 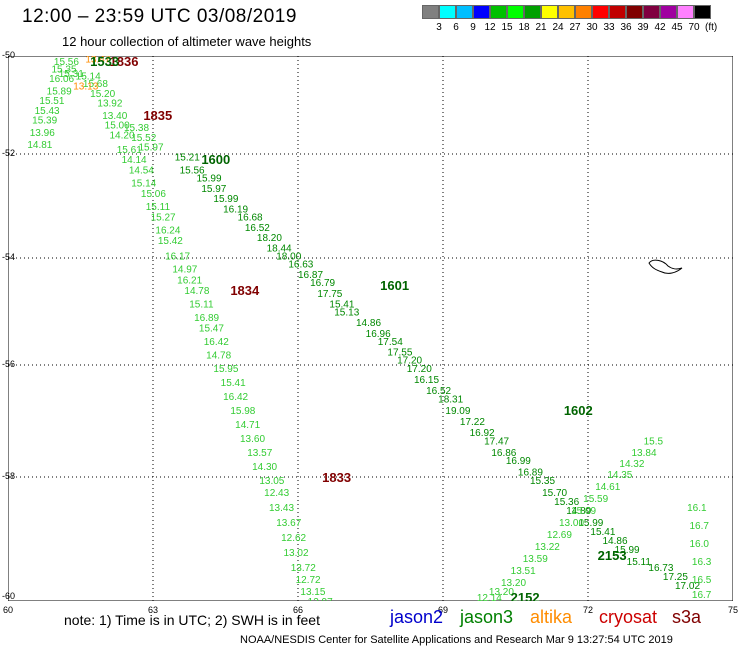 What do you see at coordinates (694, 27) in the screenshot?
I see `colorbar-tick-label: 70` at bounding box center [694, 27].